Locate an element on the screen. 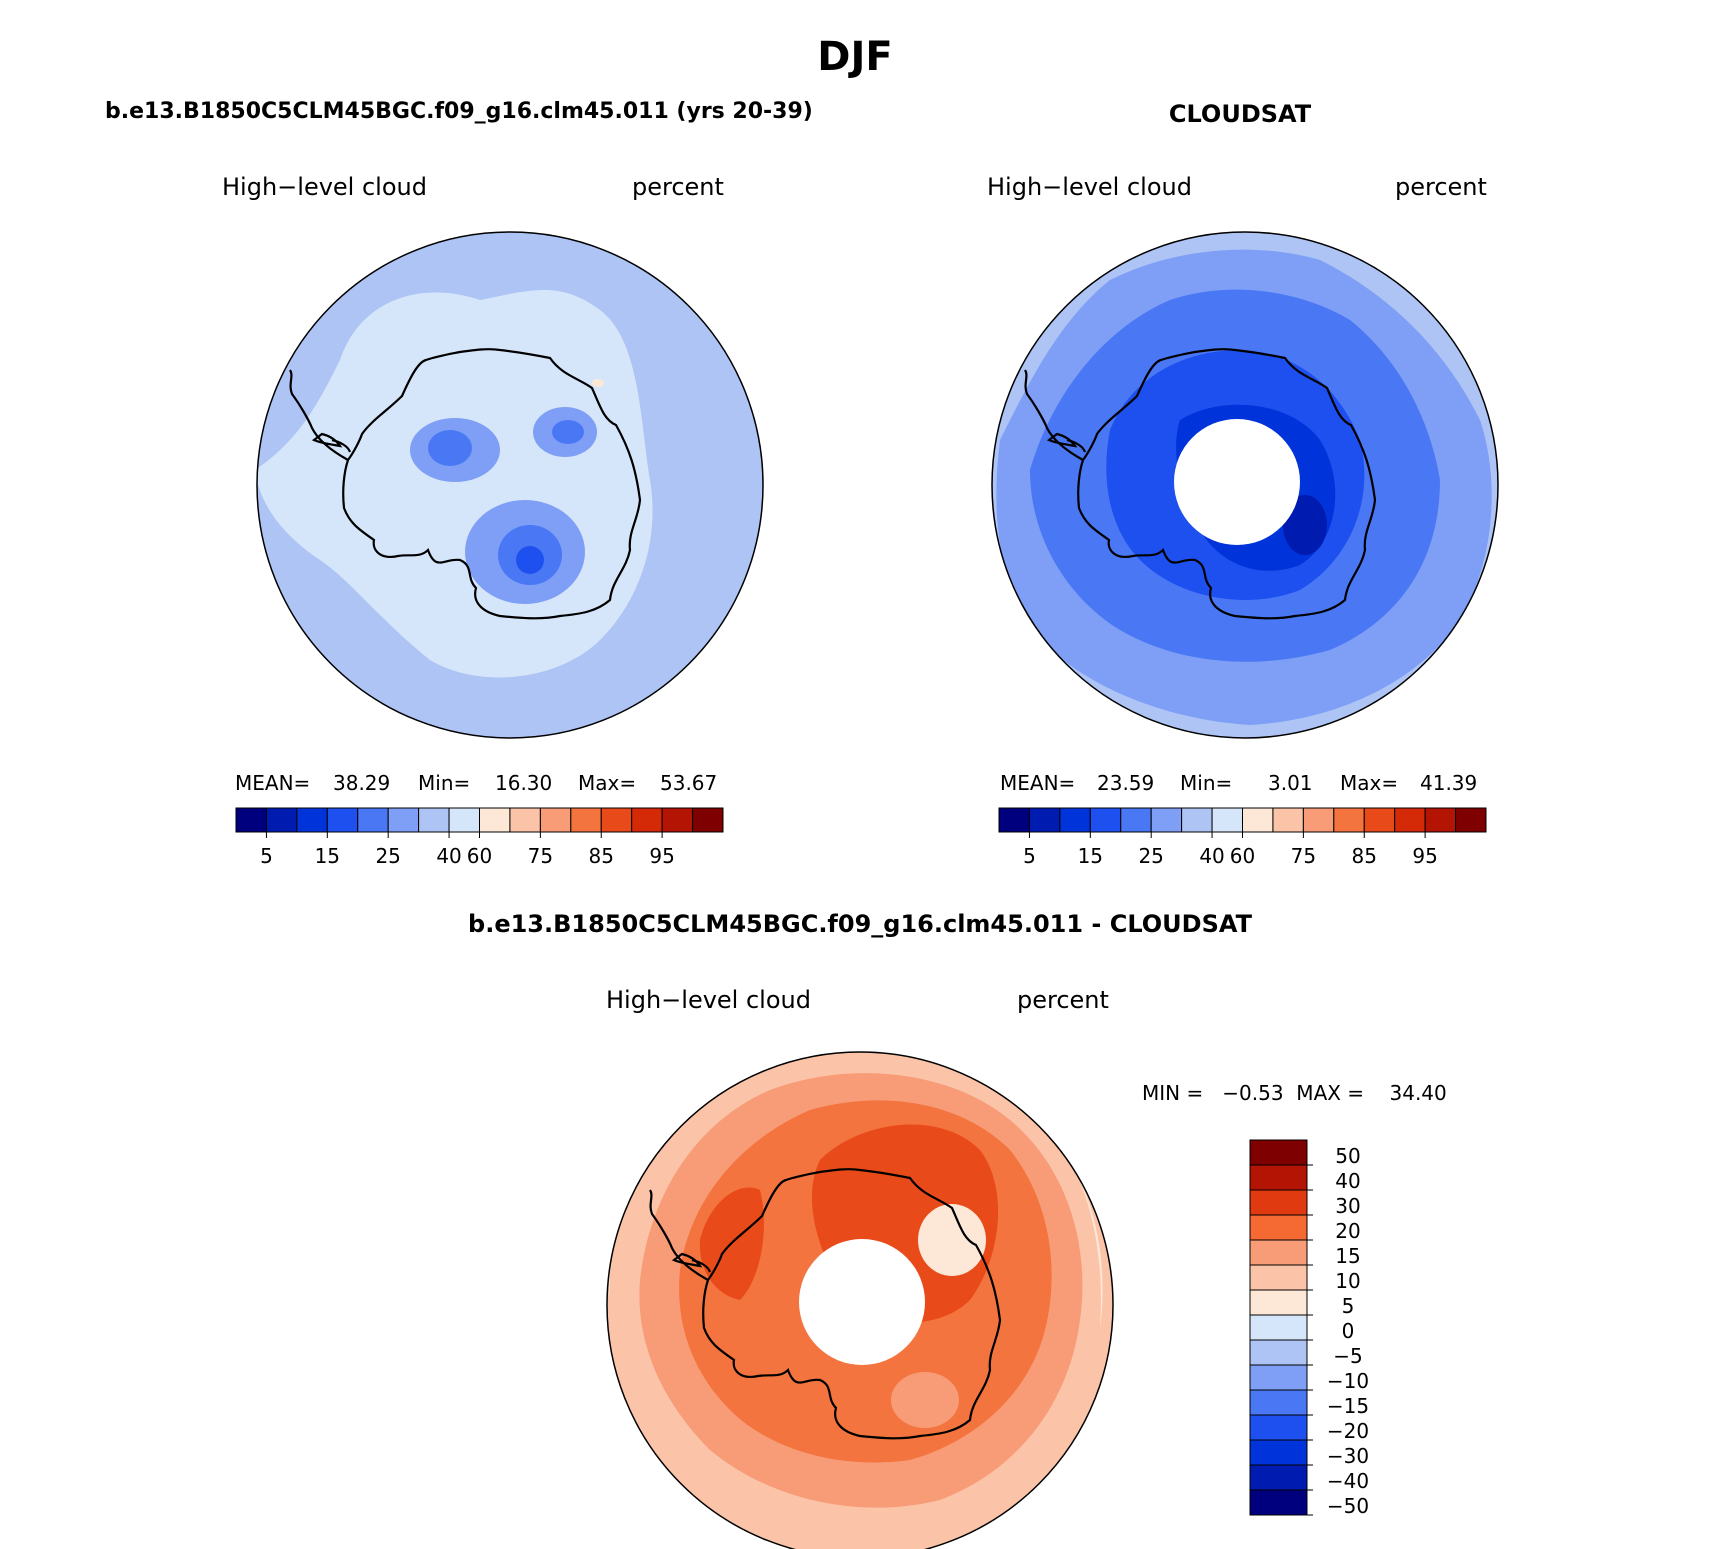 The width and height of the screenshot is (1710, 1549). obs-variable-label: High−level cloud is located at coordinates (1089, 187).